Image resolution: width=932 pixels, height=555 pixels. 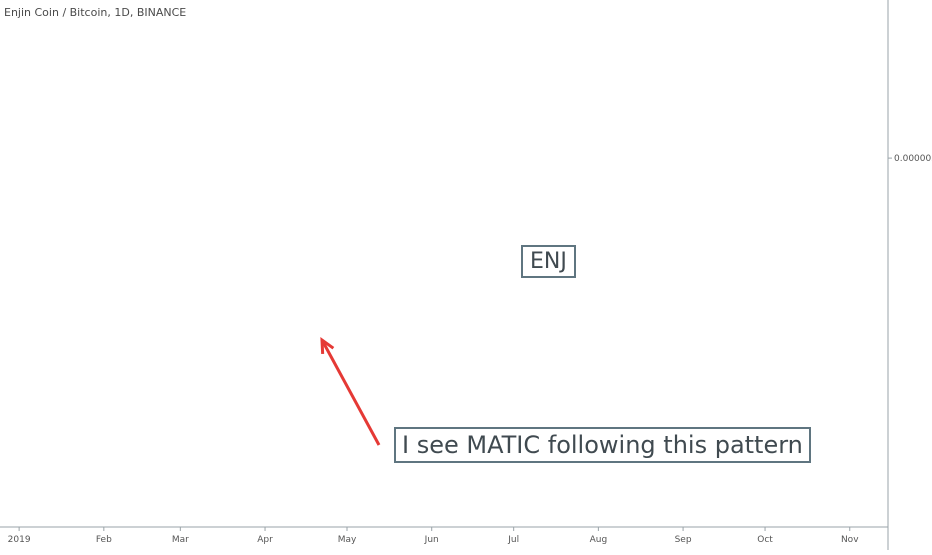 I want to click on x-tick-label: Jul, so click(x=513, y=540).